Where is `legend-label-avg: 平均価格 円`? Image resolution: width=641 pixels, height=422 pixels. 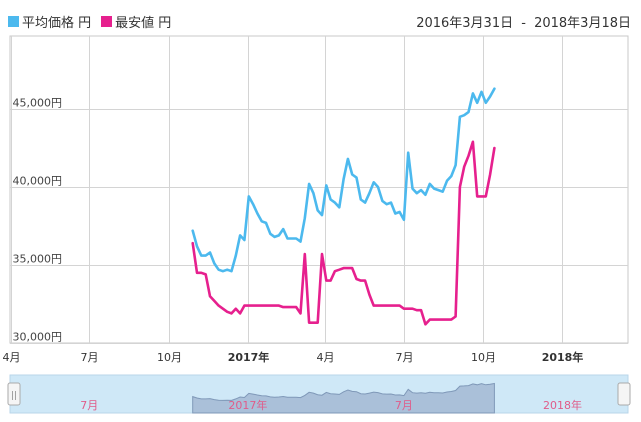 legend-label-avg: 平均価格 円 is located at coordinates (57, 23).